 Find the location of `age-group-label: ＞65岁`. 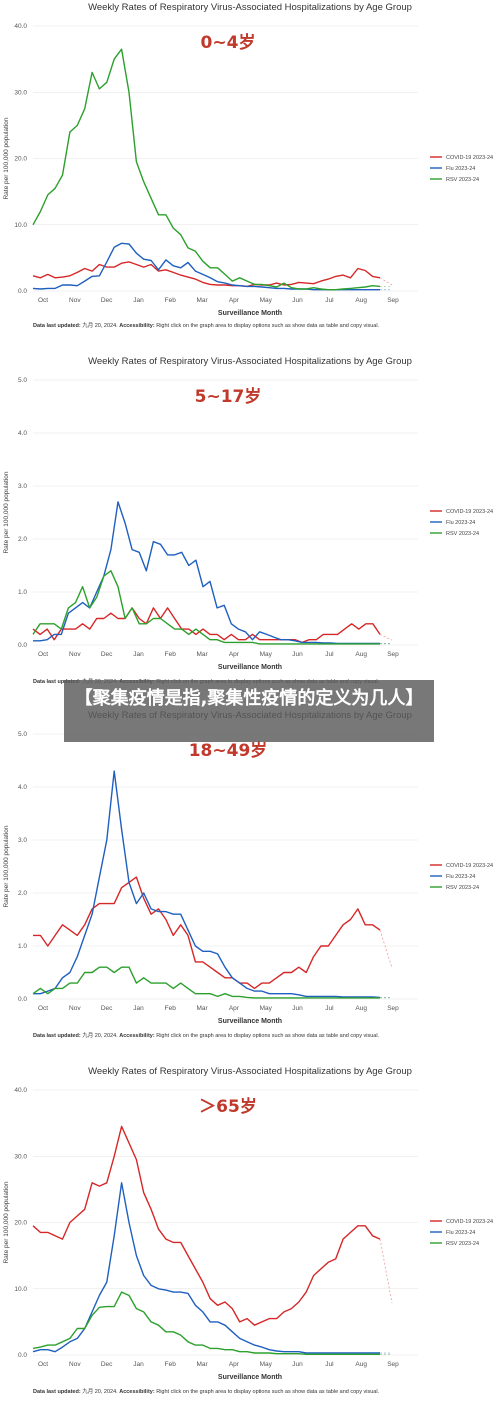

age-group-label: ＞65岁 is located at coordinates (228, 1106).